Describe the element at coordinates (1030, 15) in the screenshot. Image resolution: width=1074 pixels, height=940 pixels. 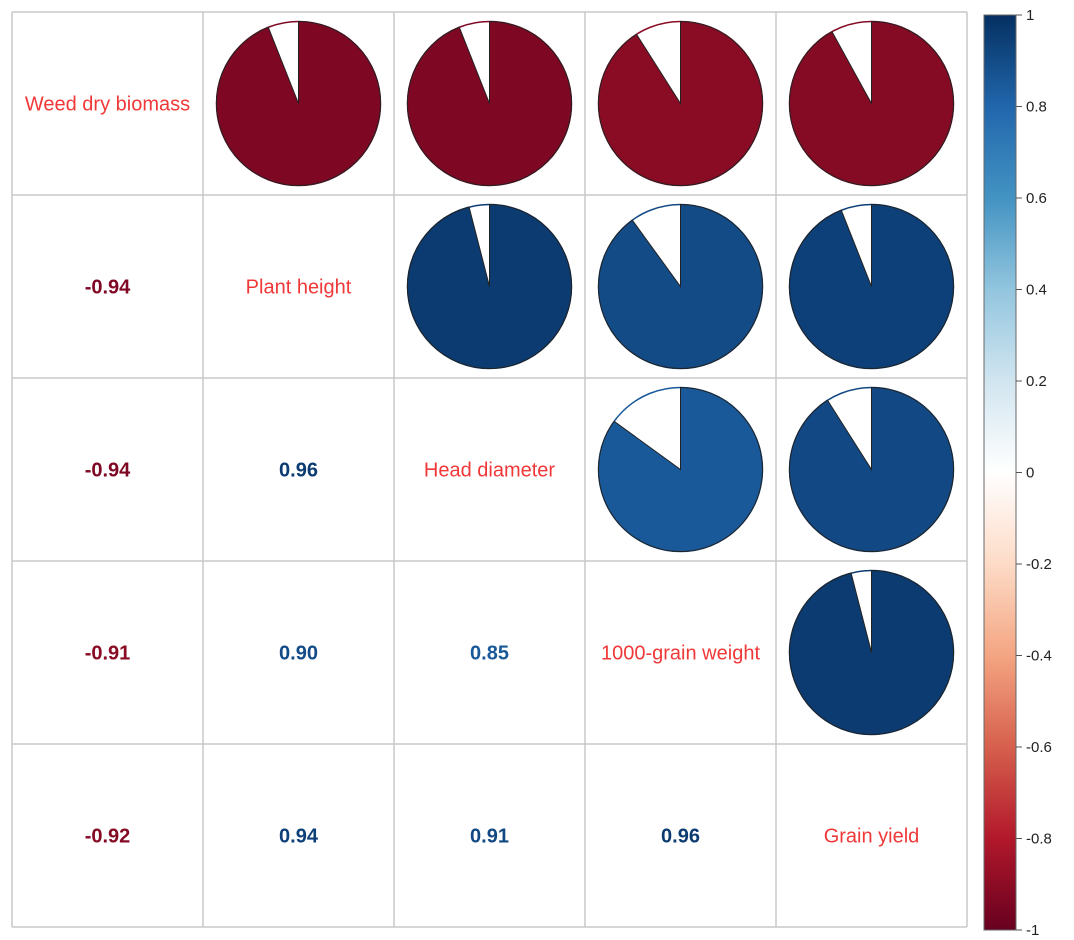
I see `colorbar-tick-label: 1` at that location.